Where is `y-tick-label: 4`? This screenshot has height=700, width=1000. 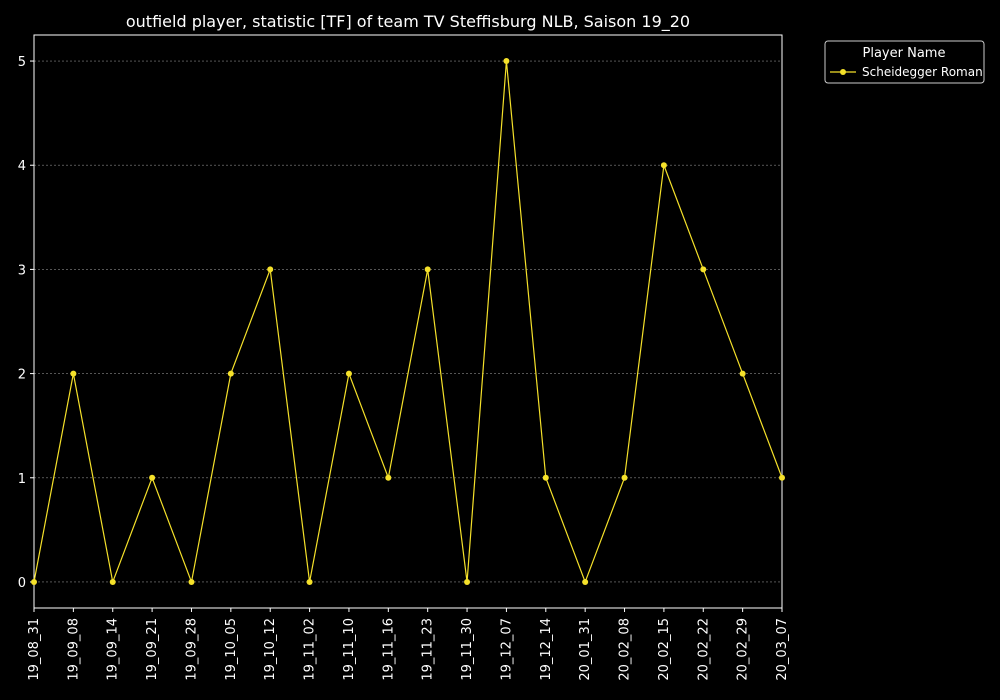 y-tick-label: 4 is located at coordinates (22, 166).